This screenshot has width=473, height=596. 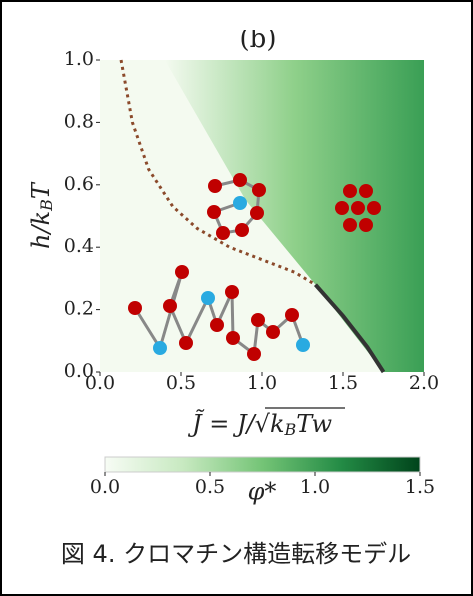 What do you see at coordinates (290, 429) in the screenshot?
I see `x-label-sub: B` at bounding box center [290, 429].